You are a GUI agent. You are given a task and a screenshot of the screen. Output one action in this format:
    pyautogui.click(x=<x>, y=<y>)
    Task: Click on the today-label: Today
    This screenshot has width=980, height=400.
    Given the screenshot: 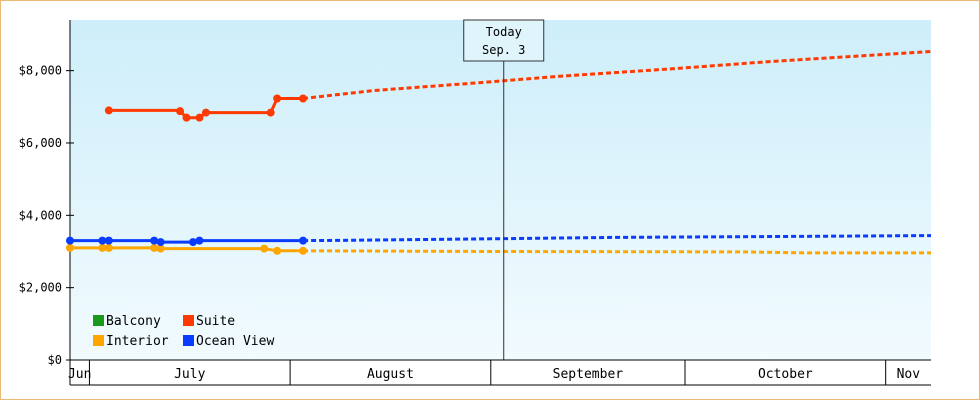 What is the action you would take?
    pyautogui.click(x=504, y=32)
    